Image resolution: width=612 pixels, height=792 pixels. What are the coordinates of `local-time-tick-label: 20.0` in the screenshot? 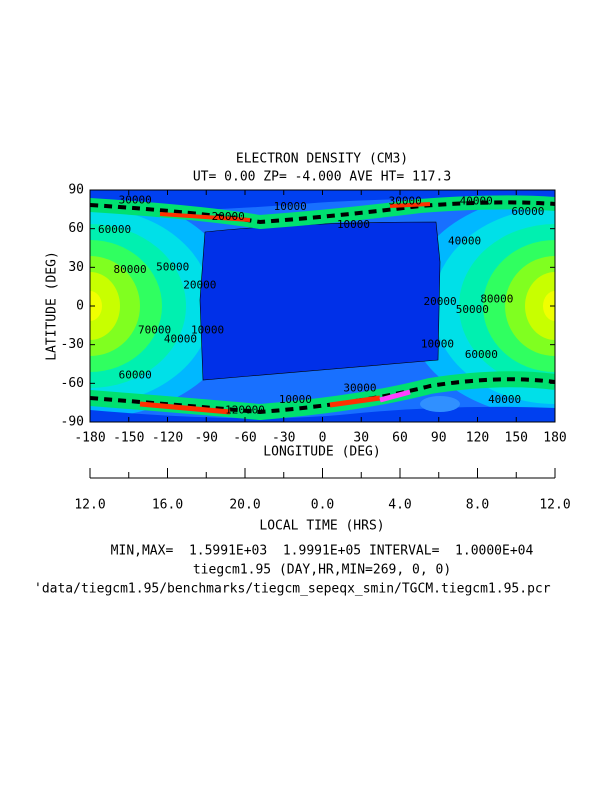 It's located at (244, 505).